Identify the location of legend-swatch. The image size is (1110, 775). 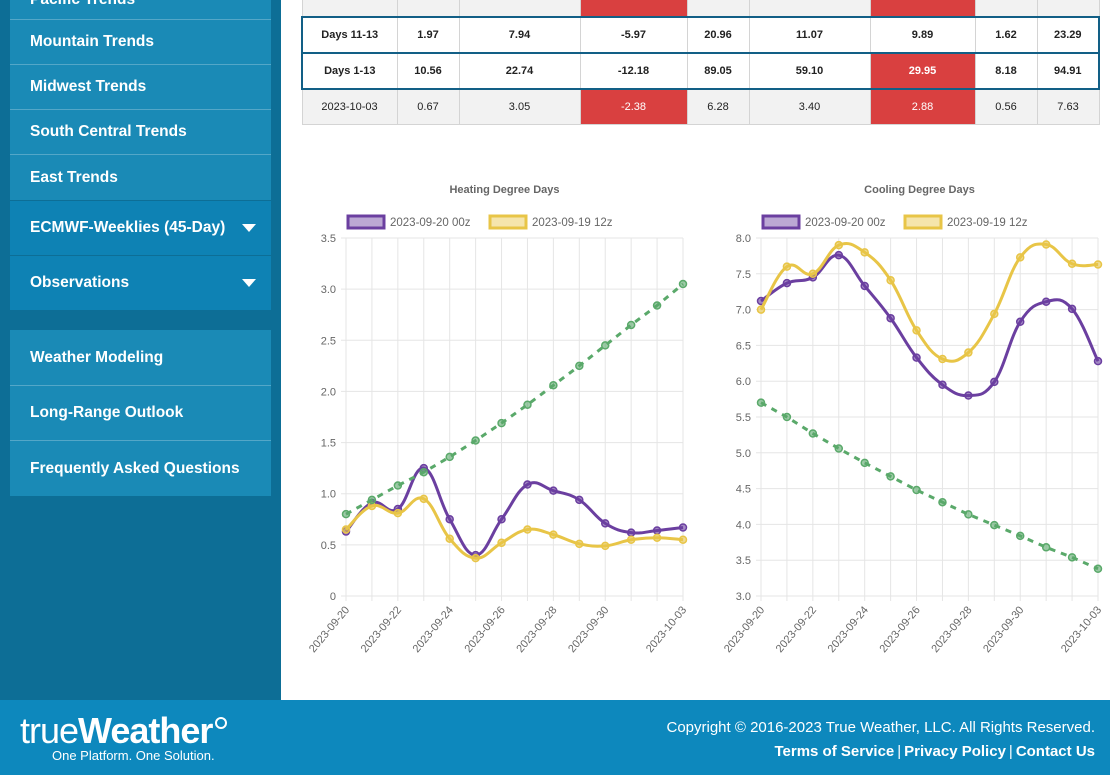
(923, 222).